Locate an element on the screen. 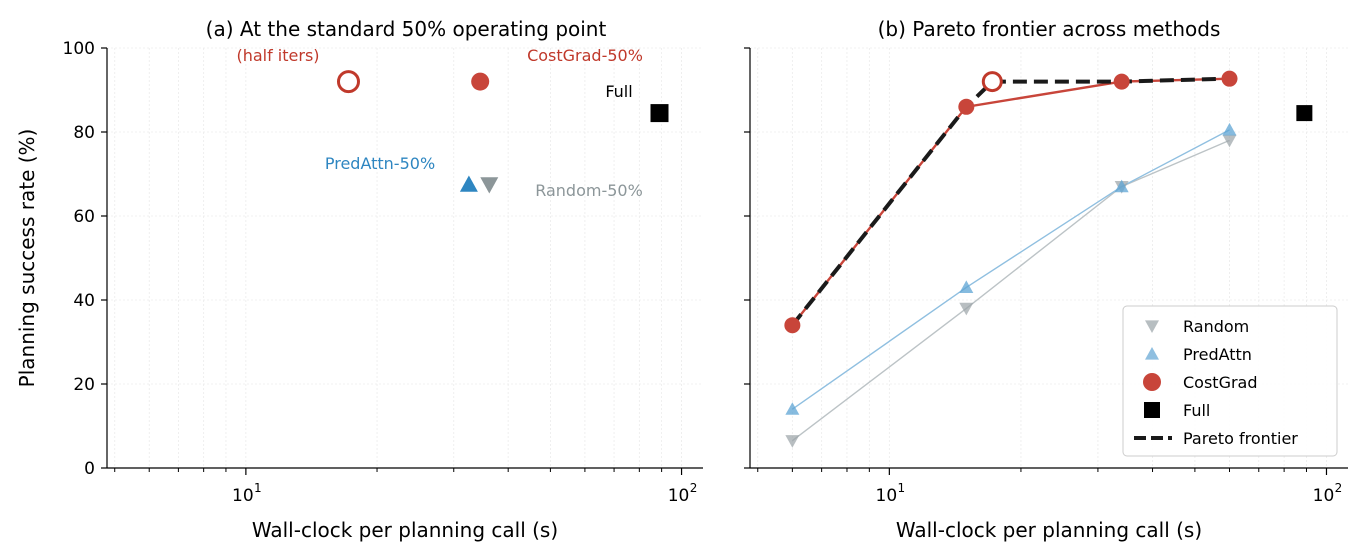  annotation-costgrad-50: CostGrad-50% is located at coordinates (585, 55).